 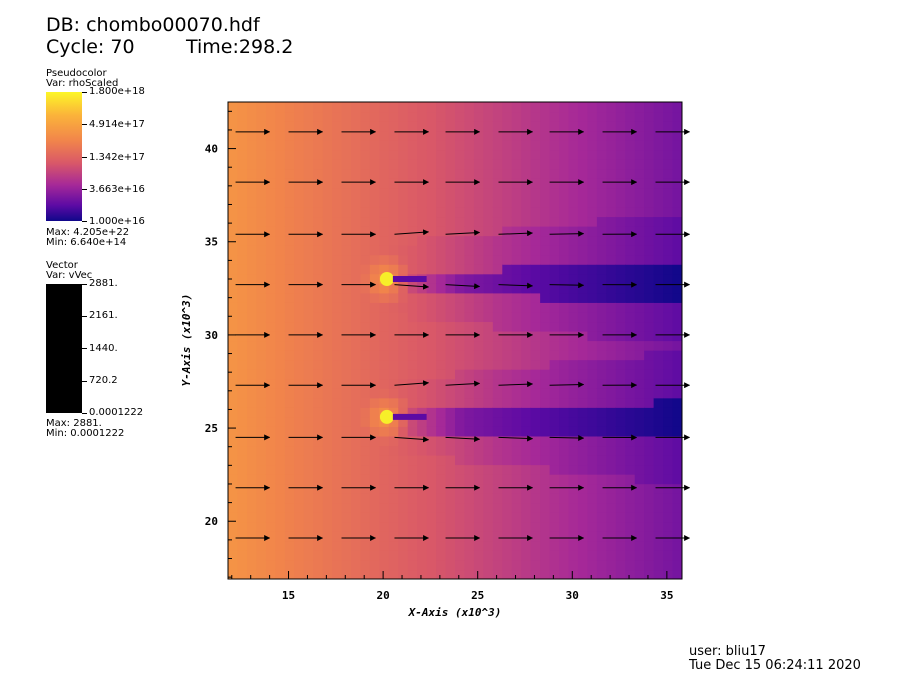 What do you see at coordinates (117, 189) in the screenshot?
I see `colorbar-tick-label: 3.663e+16` at bounding box center [117, 189].